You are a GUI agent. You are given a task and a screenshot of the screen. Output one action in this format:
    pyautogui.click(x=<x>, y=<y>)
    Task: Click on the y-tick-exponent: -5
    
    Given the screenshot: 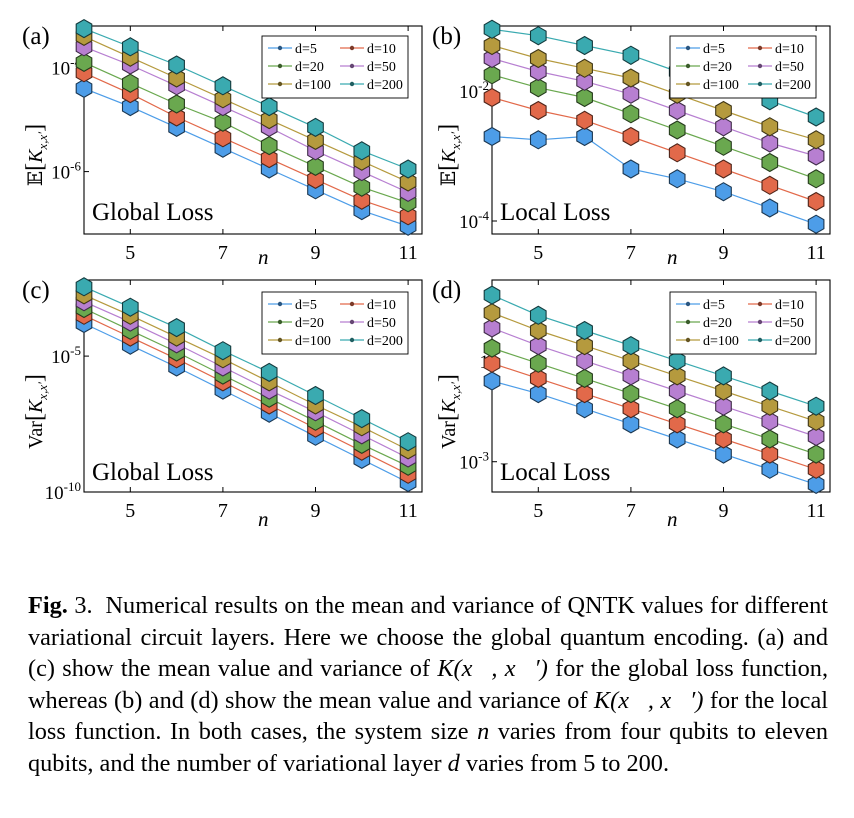 What is the action you would take?
    pyautogui.click(x=75, y=350)
    